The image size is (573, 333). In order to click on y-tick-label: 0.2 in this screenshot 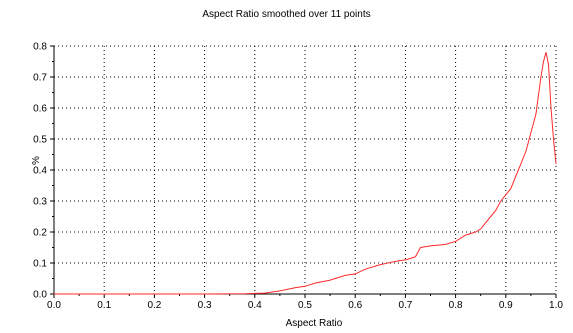, I will do `click(40, 233)`.